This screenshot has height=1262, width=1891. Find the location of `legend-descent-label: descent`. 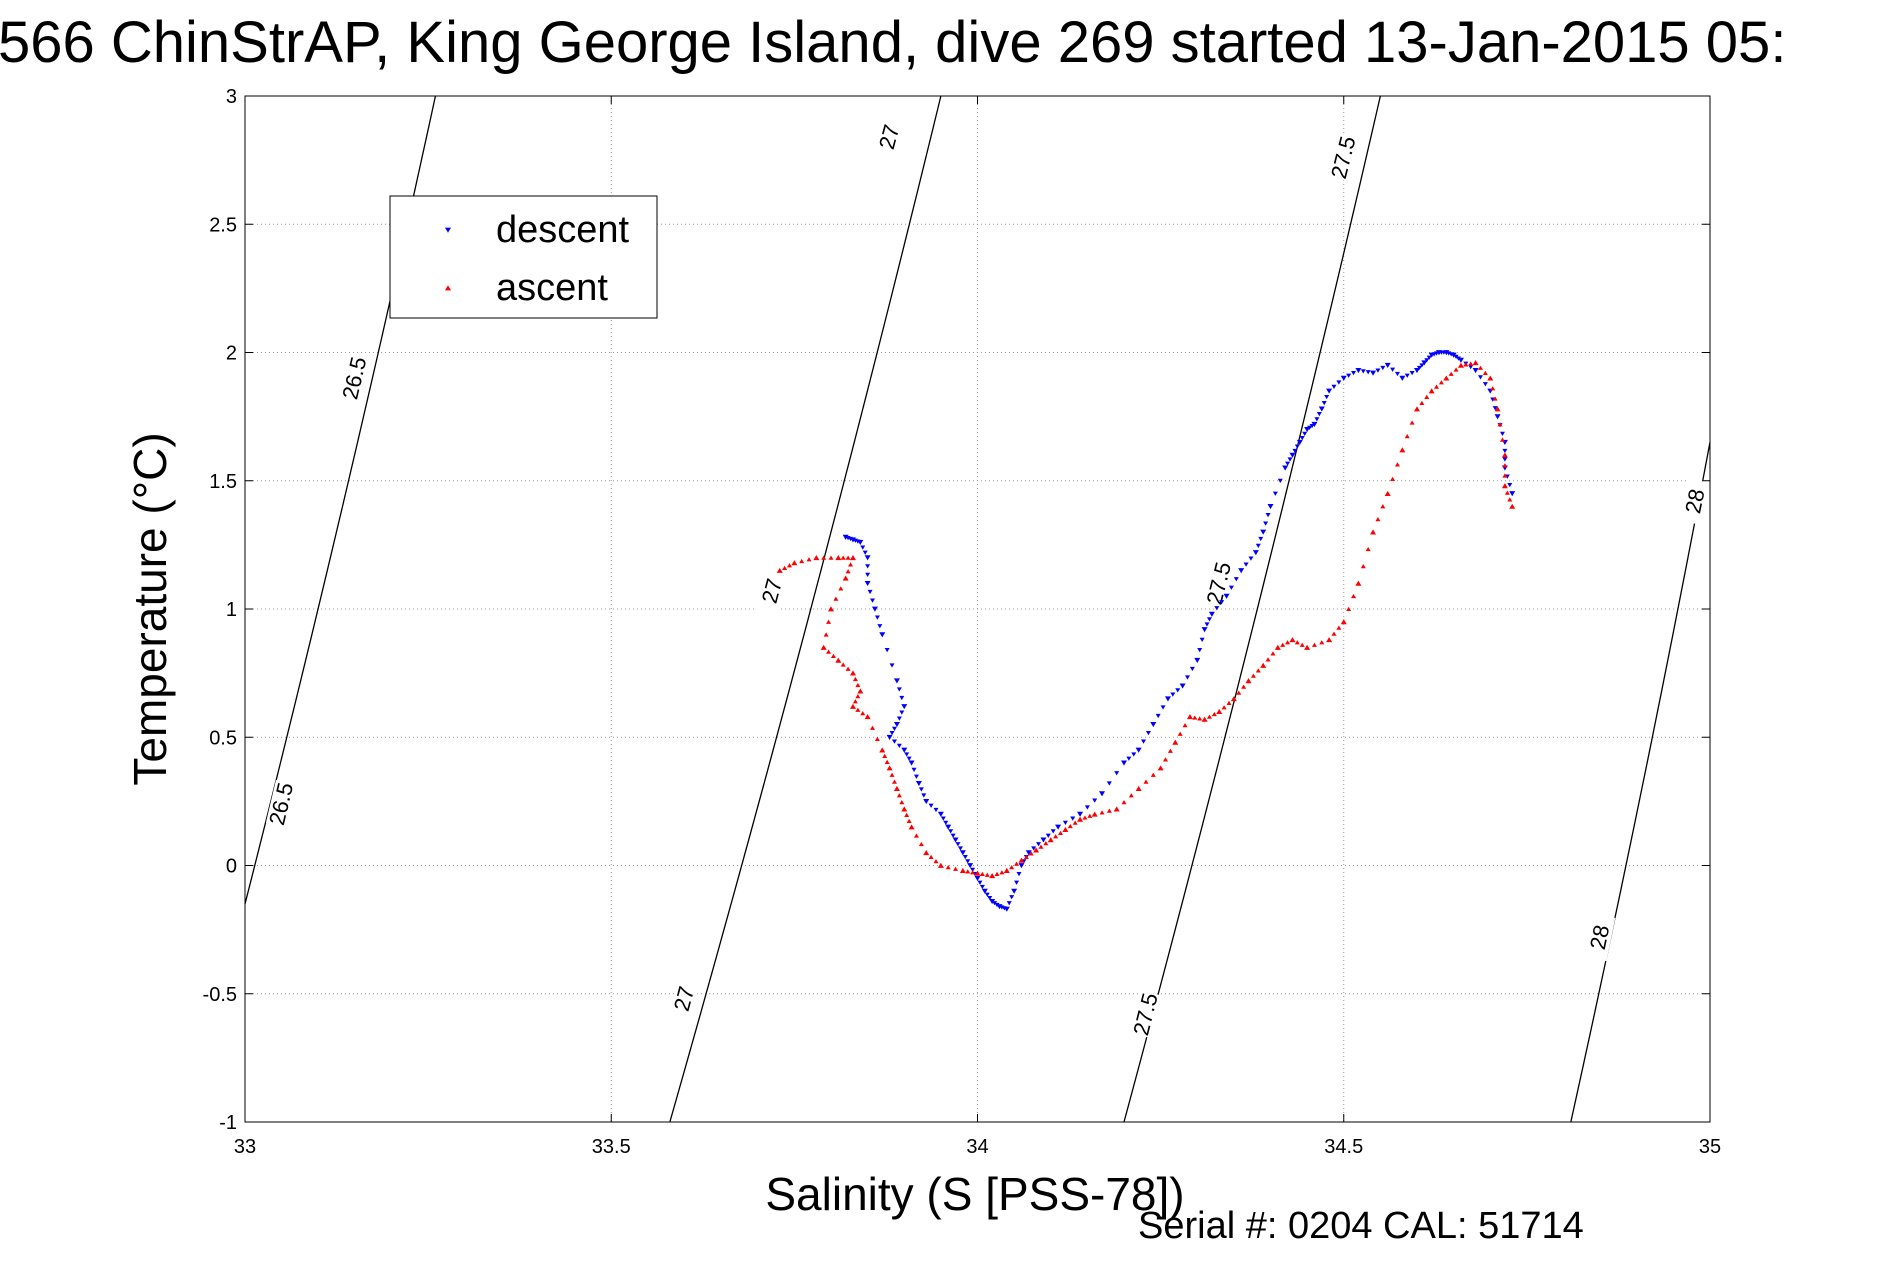

legend-descent-label: descent is located at coordinates (563, 230).